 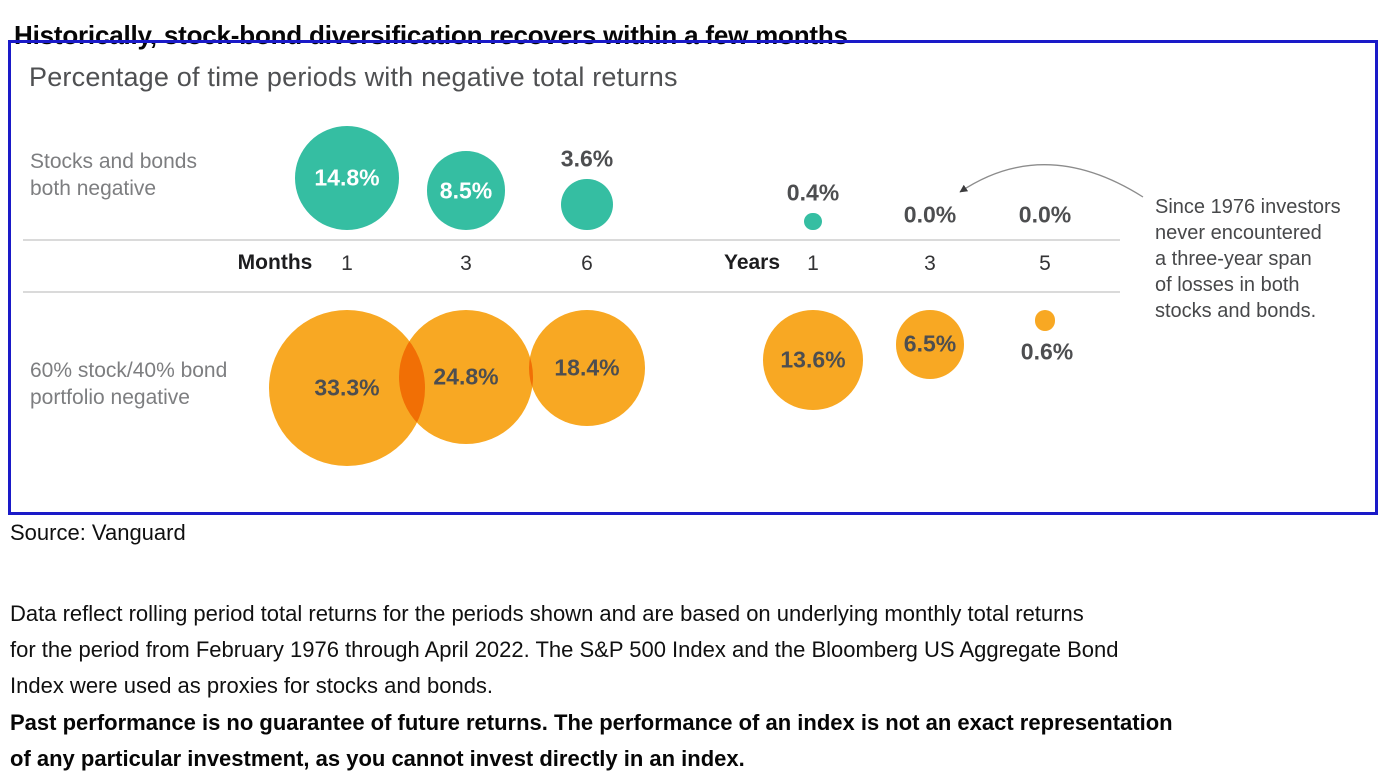 I want to click on axis-line-bottom, so click(x=571, y=292).